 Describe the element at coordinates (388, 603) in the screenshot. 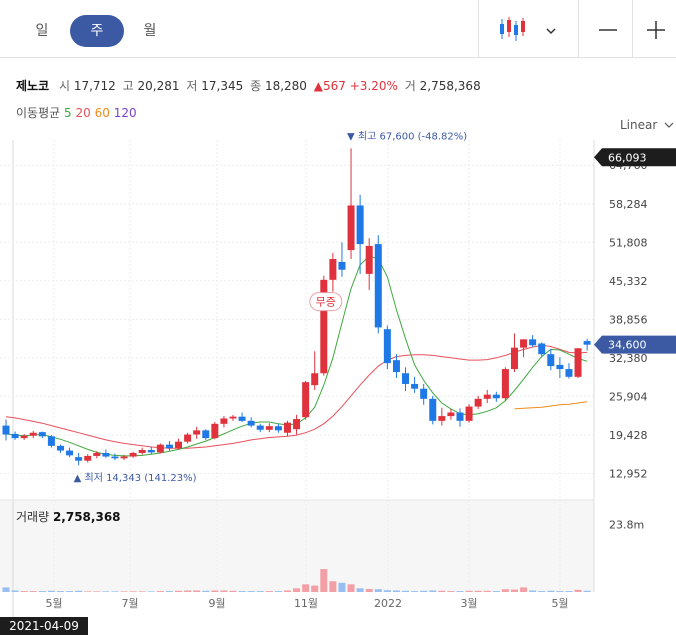

I see `x-tick-label: 2022` at that location.